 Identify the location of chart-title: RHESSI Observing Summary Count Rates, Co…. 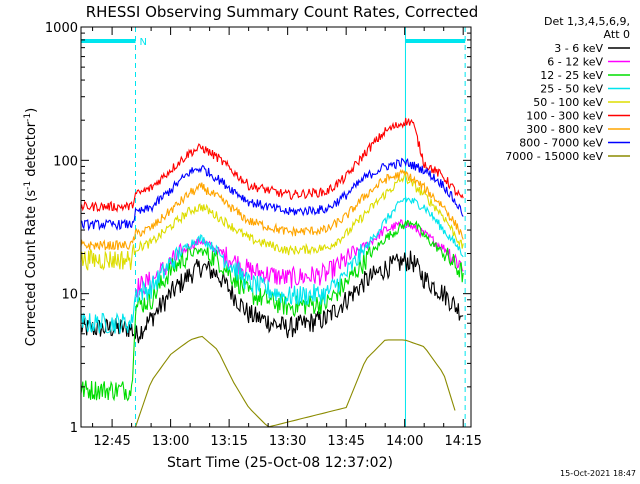
(282, 12).